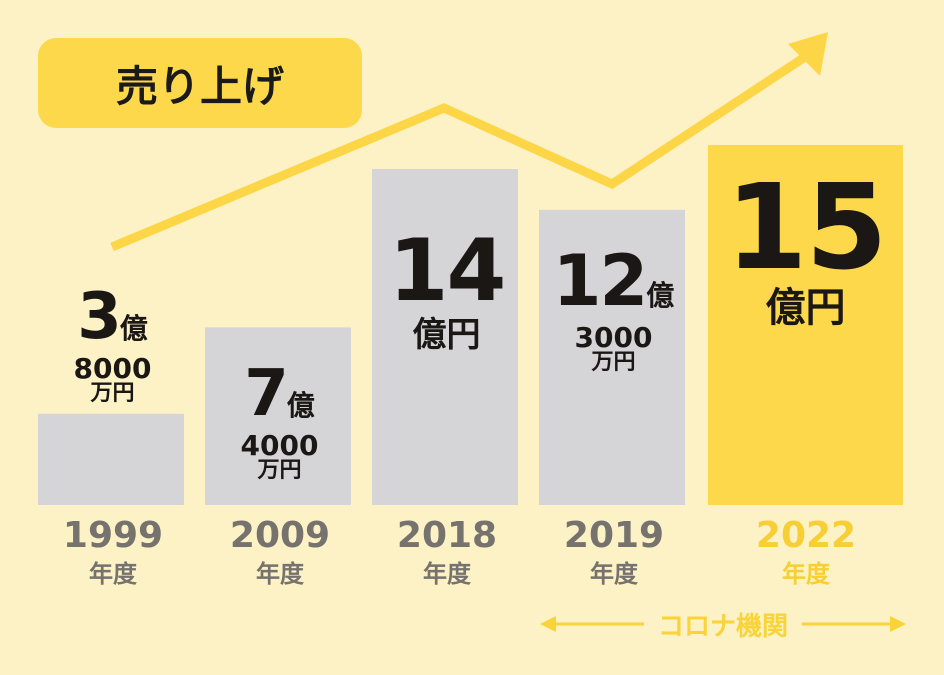  What do you see at coordinates (447, 271) in the screenshot?
I see `value-main: 14` at bounding box center [447, 271].